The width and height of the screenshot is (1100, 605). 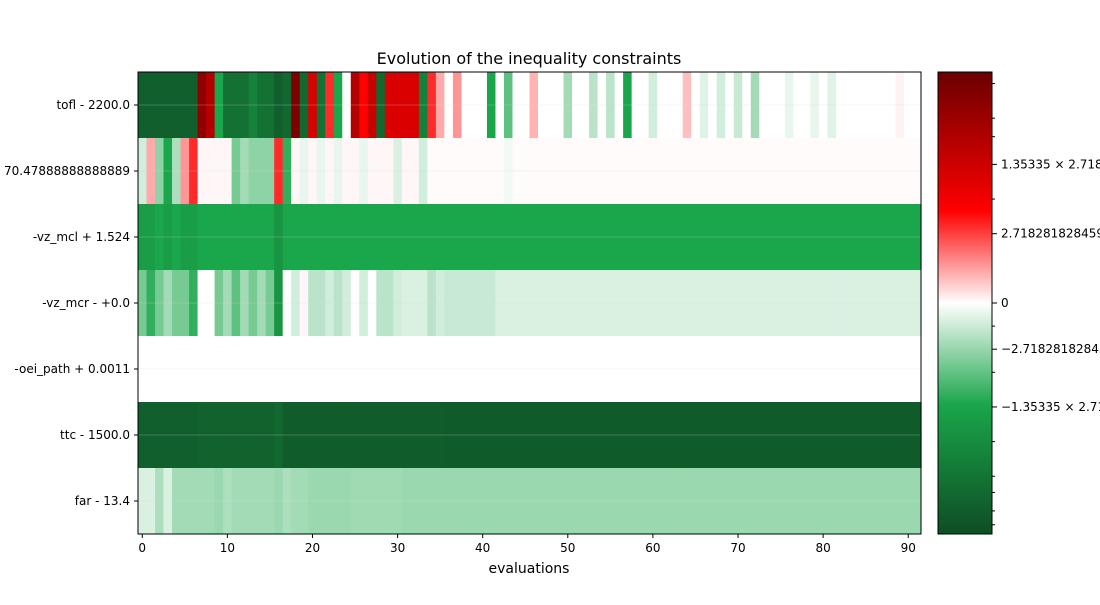 What do you see at coordinates (527, 544) in the screenshot?
I see `x-axis: 0 10 20 30 40 50 60 70 80 90` at bounding box center [527, 544].